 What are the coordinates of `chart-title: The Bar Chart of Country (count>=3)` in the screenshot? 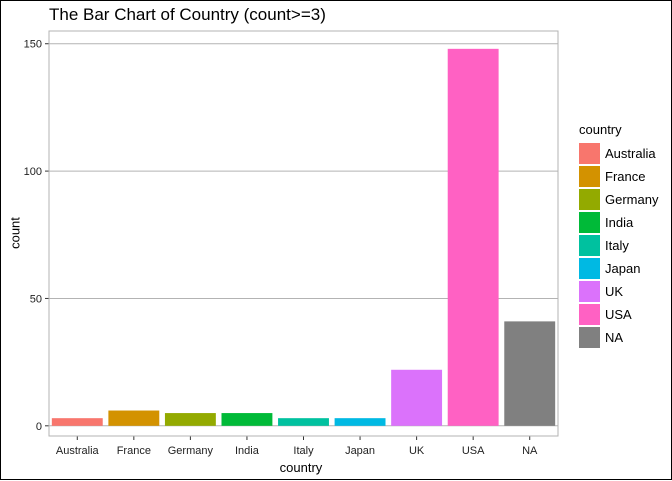 It's located at (187, 14).